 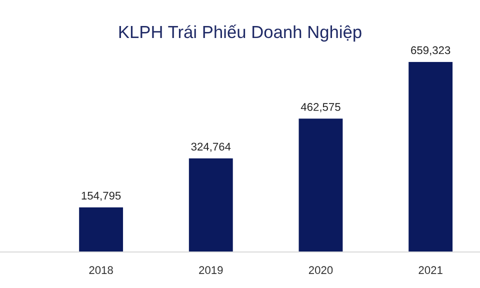 What do you see at coordinates (320, 107) in the screenshot?
I see `data-label: 462,575` at bounding box center [320, 107].